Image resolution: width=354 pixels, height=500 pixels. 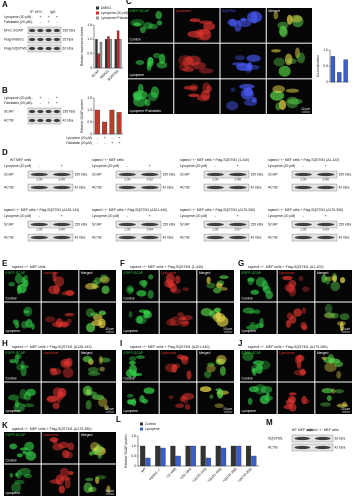 I want to click on panel-letter: F, so click(x=122, y=263).